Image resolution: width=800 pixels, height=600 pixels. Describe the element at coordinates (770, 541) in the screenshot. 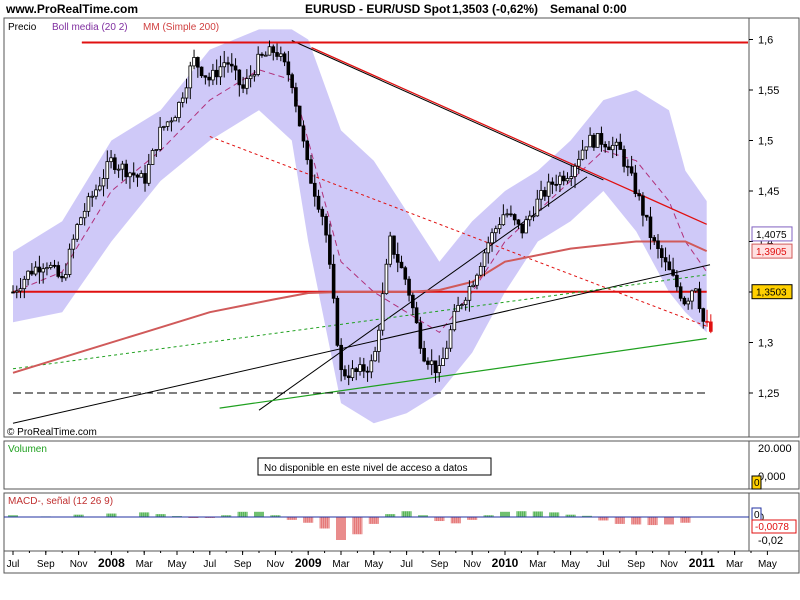

I see `macd-ytick: -0,02` at that location.